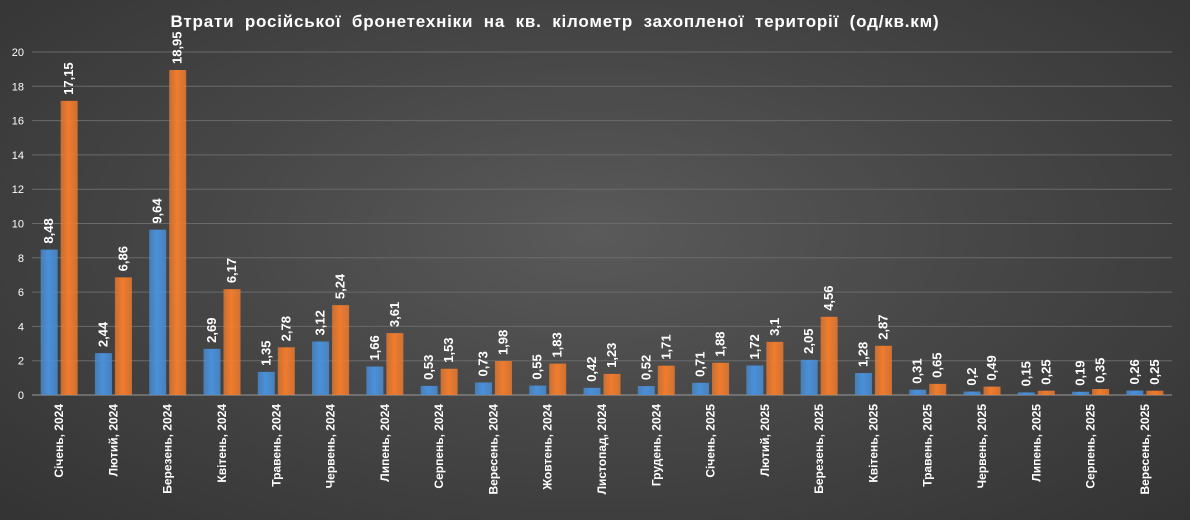  What do you see at coordinates (211, 330) in the screenshot?
I see `data-label: 2,69` at bounding box center [211, 330].